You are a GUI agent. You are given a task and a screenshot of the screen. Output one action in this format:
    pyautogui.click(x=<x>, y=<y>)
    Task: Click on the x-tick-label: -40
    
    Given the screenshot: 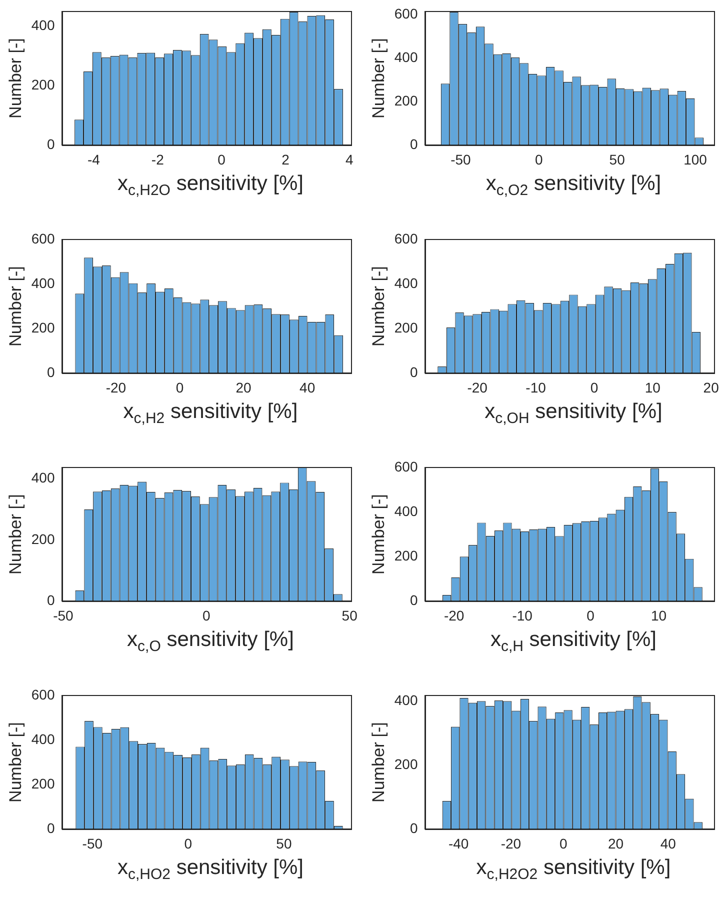 What is the action you would take?
    pyautogui.click(x=458, y=843)
    